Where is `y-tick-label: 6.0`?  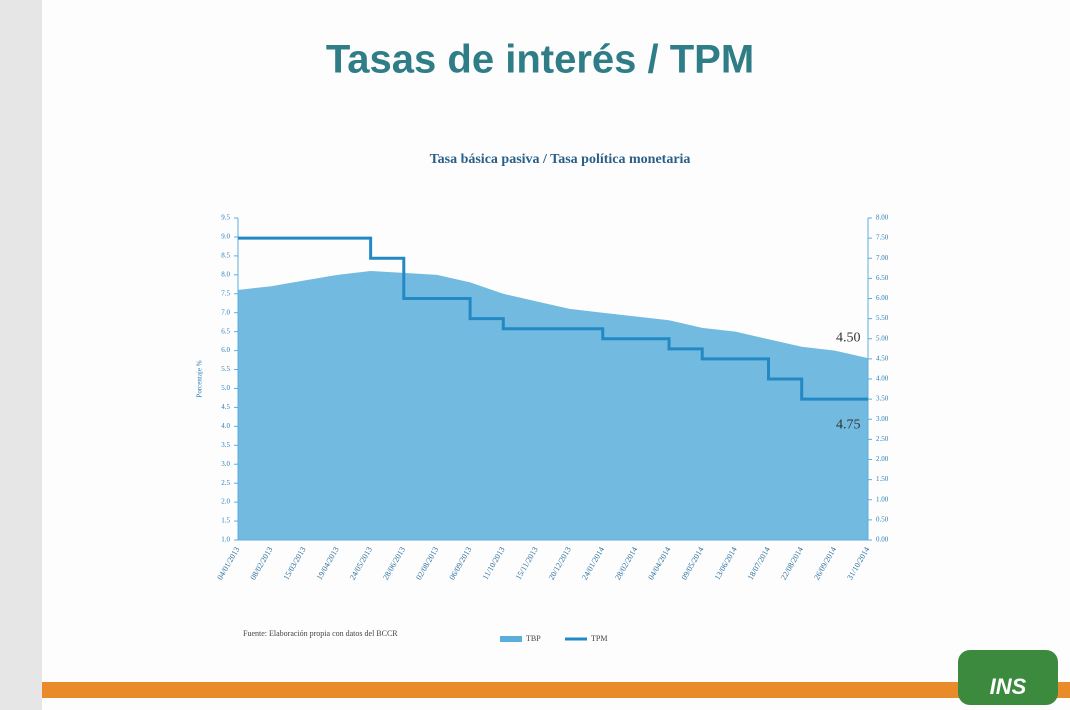
y-tick-label: 6.0 is located at coordinates (225, 350).